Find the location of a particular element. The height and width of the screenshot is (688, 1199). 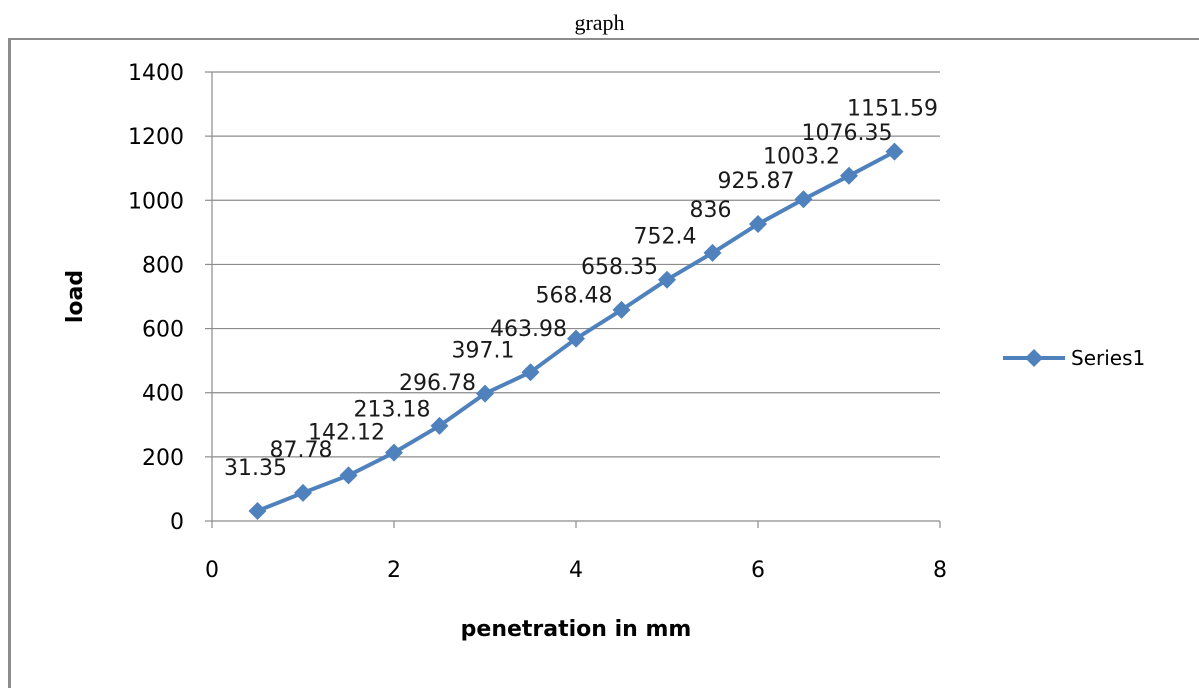

legend: Series1 is located at coordinates (1074, 358).